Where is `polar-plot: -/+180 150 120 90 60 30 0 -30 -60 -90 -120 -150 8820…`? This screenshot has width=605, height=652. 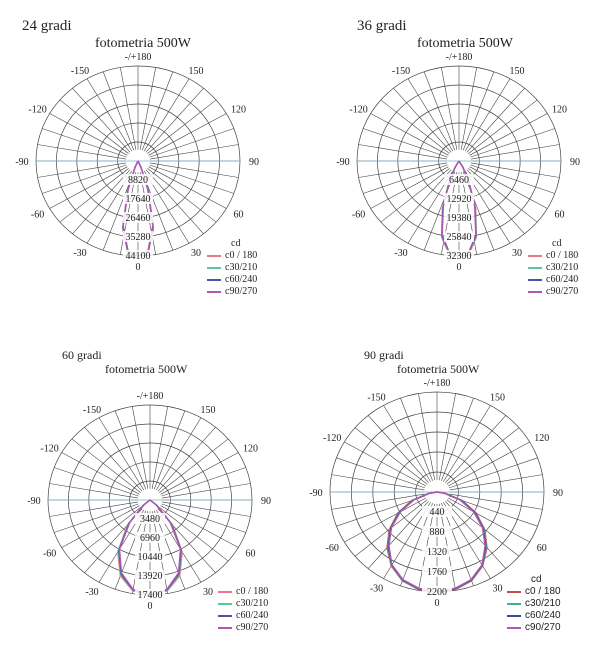
polar-plot: -/+180 150 120 90 60 30 0 -30 -60 -90 -120 -150 8820… is located at coordinates (137, 162).